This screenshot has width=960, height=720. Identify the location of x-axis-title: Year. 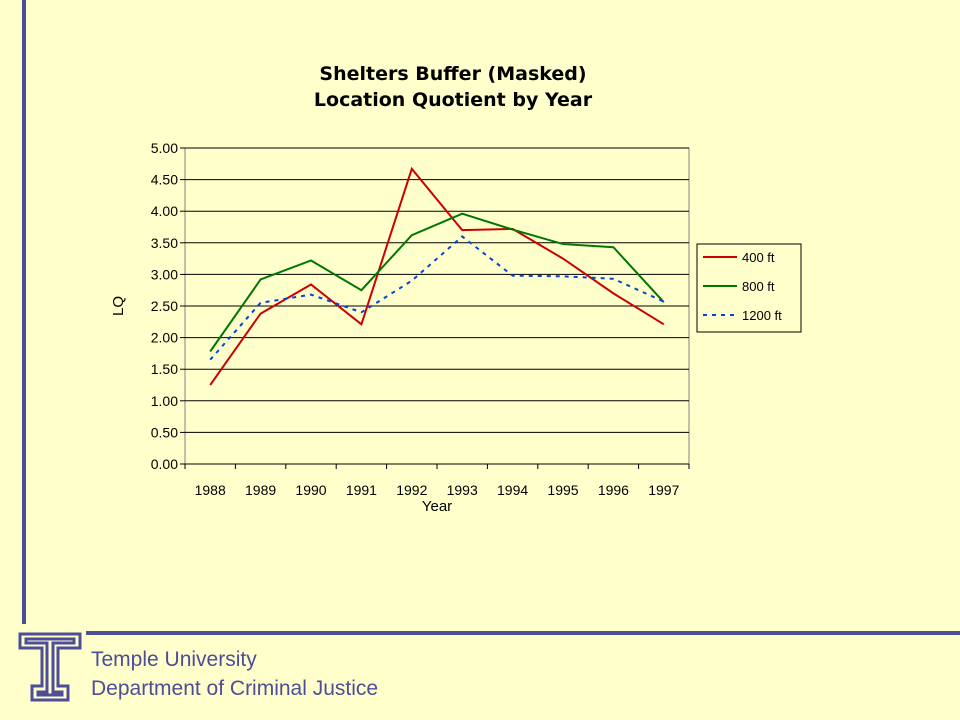
(437, 506).